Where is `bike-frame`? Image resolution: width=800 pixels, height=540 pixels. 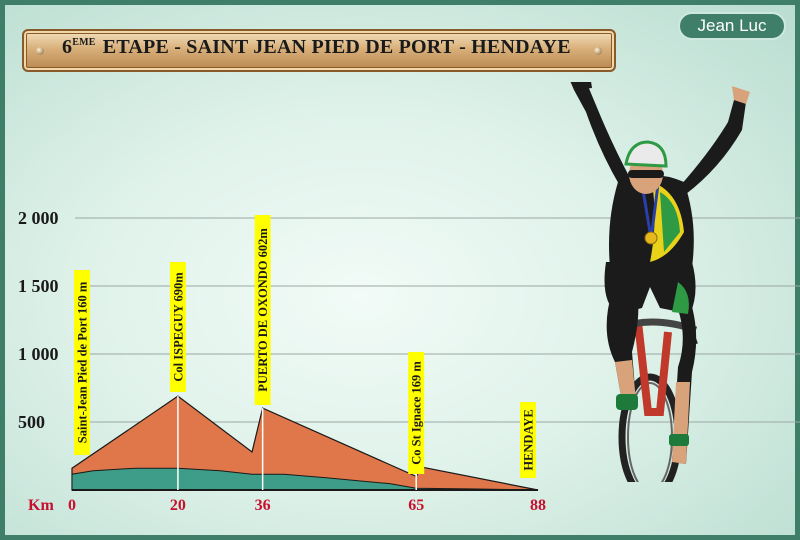
bike-frame is located at coordinates (653, 368).